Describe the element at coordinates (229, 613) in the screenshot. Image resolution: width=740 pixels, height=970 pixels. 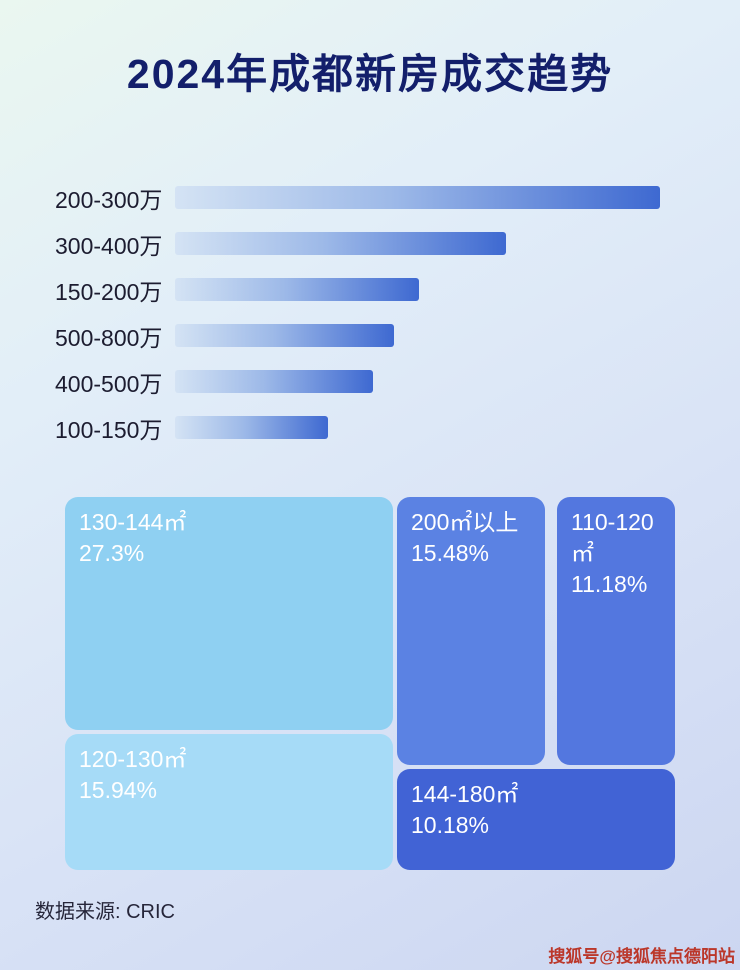
I see `treemap-block-130-144: 130-144㎡ 27.3%` at that location.